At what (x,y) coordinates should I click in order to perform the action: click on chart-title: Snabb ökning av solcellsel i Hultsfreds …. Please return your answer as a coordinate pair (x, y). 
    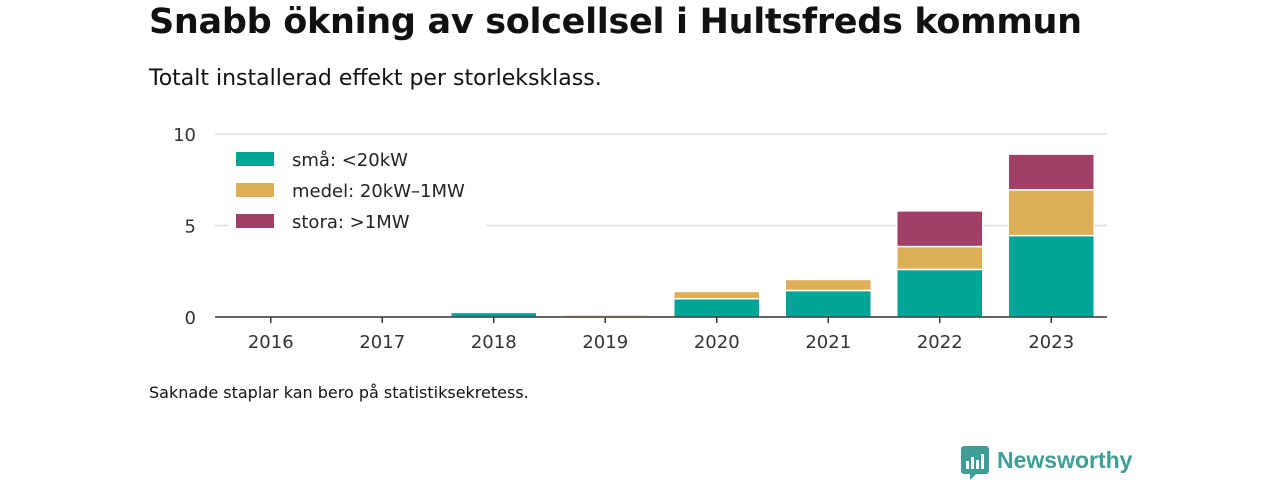
    Looking at the image, I should click on (615, 22).